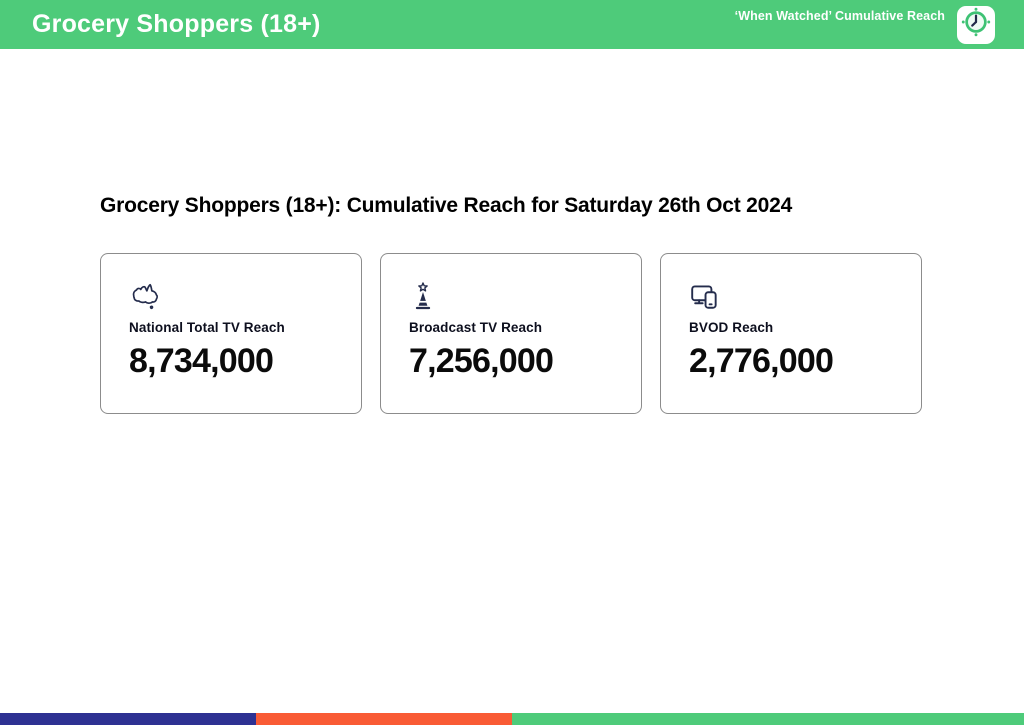 This screenshot has width=1024, height=725. What do you see at coordinates (731, 327) in the screenshot?
I see `kpi-label: BVOD Reach` at bounding box center [731, 327].